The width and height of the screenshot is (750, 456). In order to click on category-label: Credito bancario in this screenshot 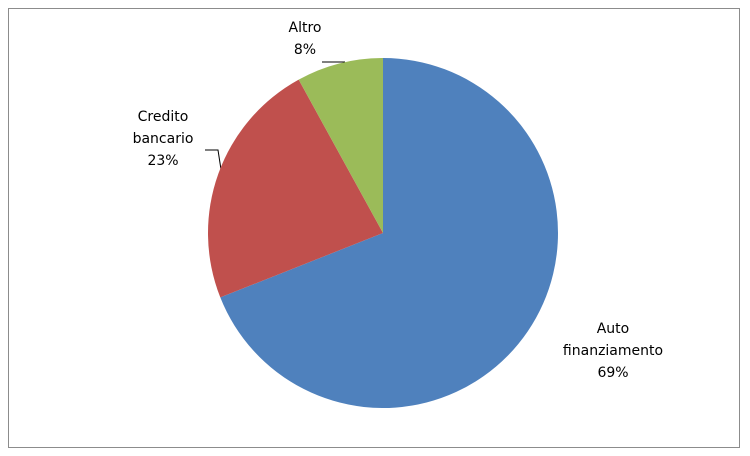, I will do `click(163, 128)`.